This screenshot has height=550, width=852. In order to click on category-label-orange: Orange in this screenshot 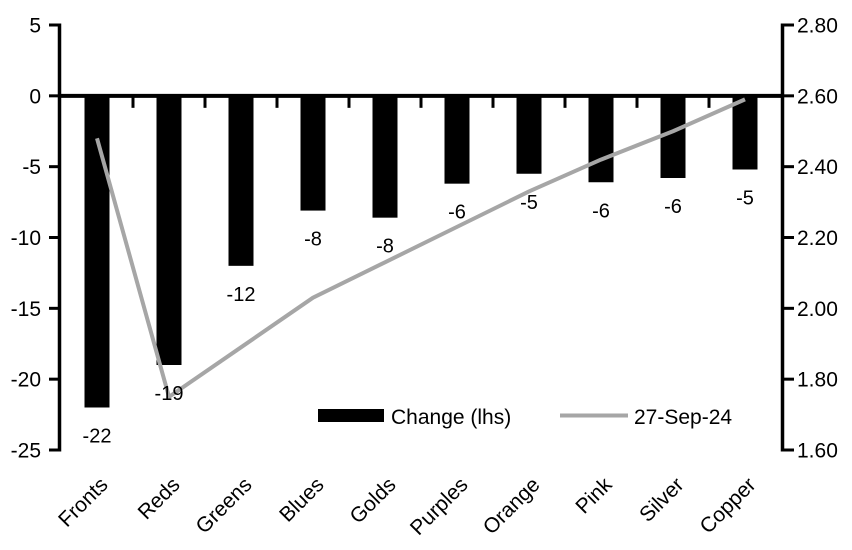, I will do `click(512, 506)`.